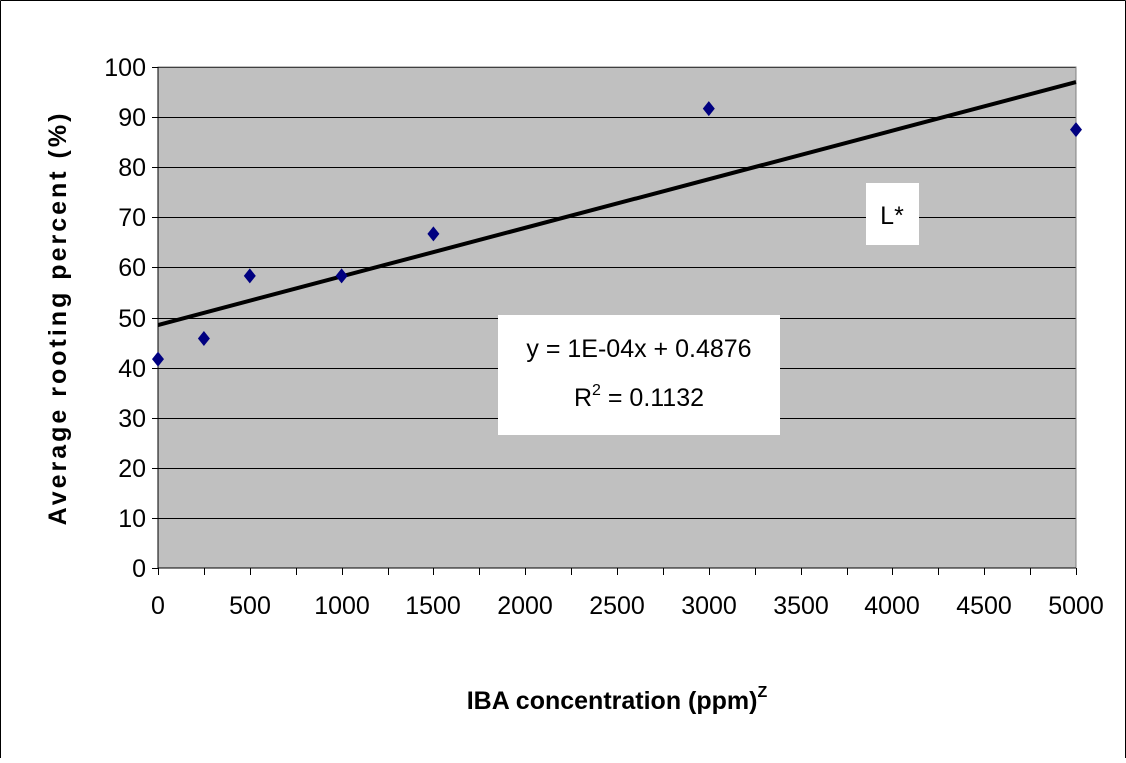 This screenshot has height=763, width=1126. I want to click on x-tick-label-1500: 1500, so click(433, 606).